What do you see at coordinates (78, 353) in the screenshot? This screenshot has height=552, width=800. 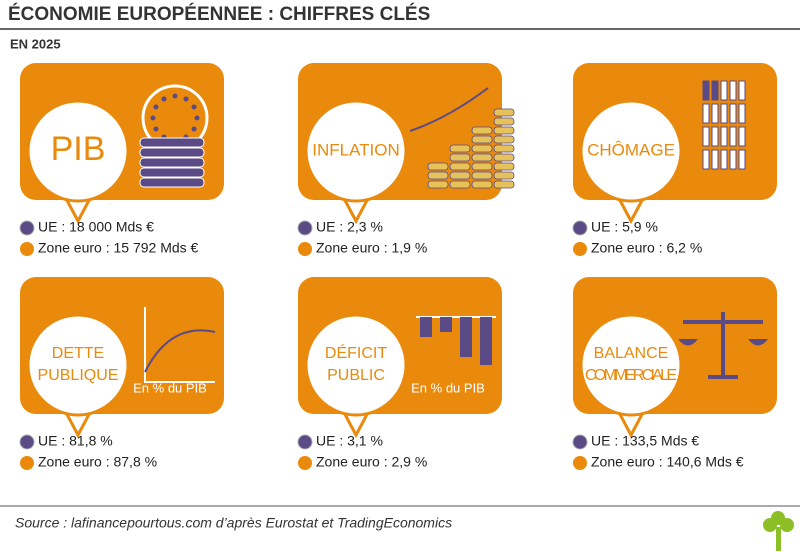 I see `card-label: DETTE` at bounding box center [78, 353].